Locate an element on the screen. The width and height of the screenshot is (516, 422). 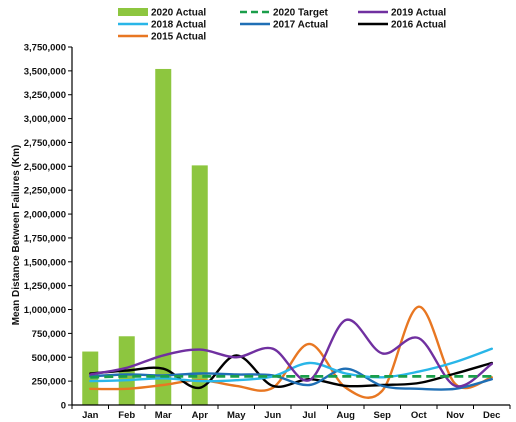
legend-label-2018-actual: 2018 Actual is located at coordinates (178, 25).